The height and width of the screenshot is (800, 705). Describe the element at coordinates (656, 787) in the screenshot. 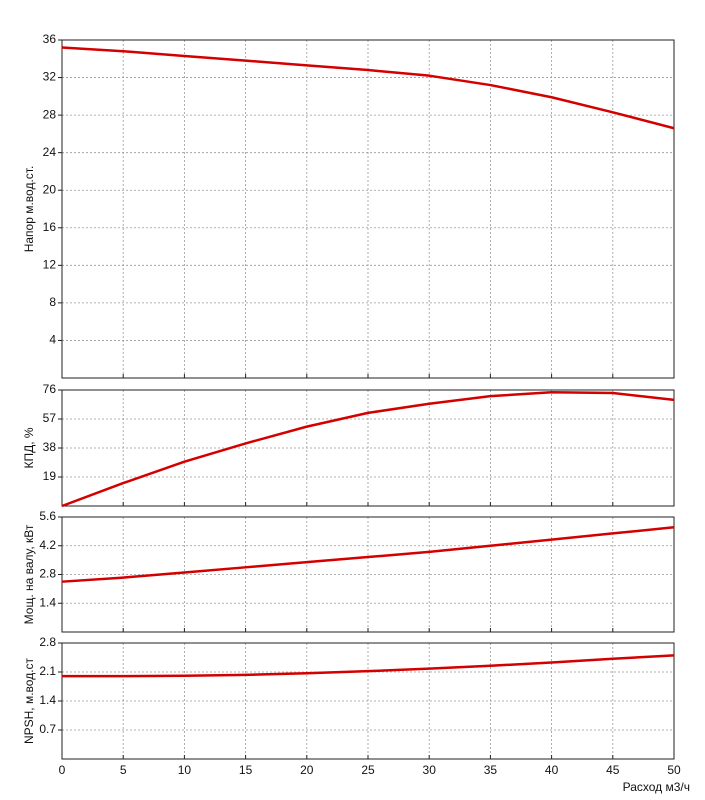

I see `x-axis-label: Расход м3/ч` at that location.